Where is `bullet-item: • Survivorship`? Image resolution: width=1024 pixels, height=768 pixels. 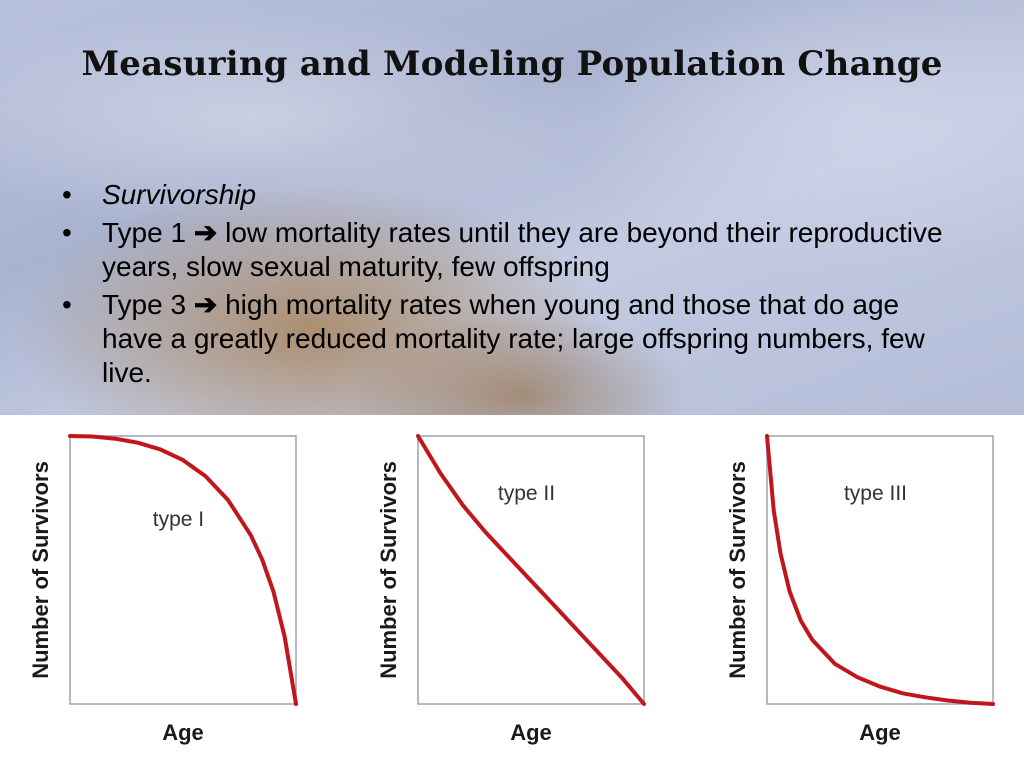 bullet-item: • Survivorship is located at coordinates (510, 195).